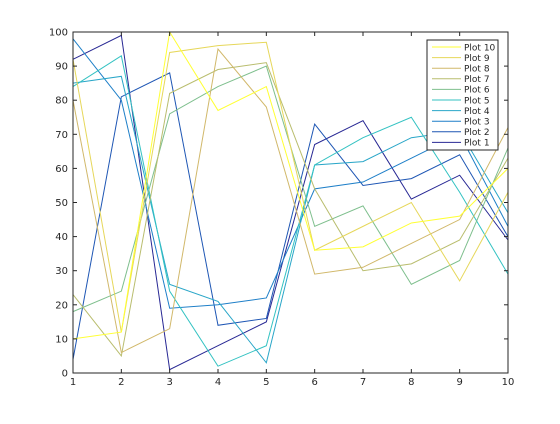 Image resolution: width=560 pixels, height=424 pixels. What do you see at coordinates (477, 144) in the screenshot?
I see `legend-label: Plot 1` at bounding box center [477, 144].